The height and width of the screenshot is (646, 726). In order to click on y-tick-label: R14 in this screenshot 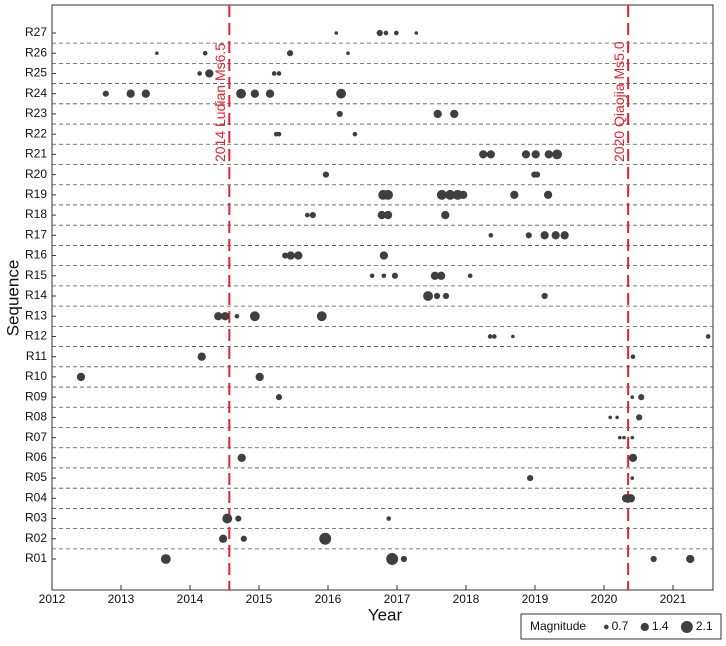, I will do `click(36, 295)`.